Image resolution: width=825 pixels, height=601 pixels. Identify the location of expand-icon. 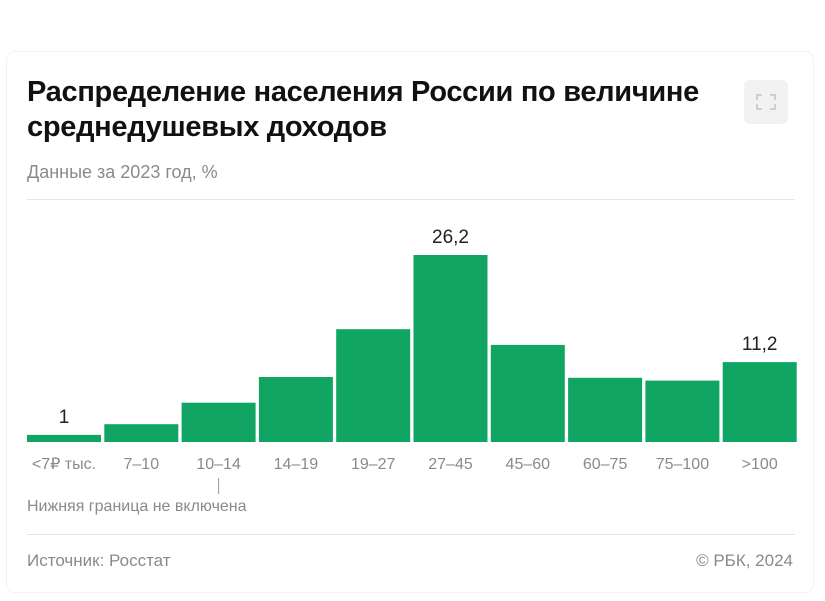
(766, 102).